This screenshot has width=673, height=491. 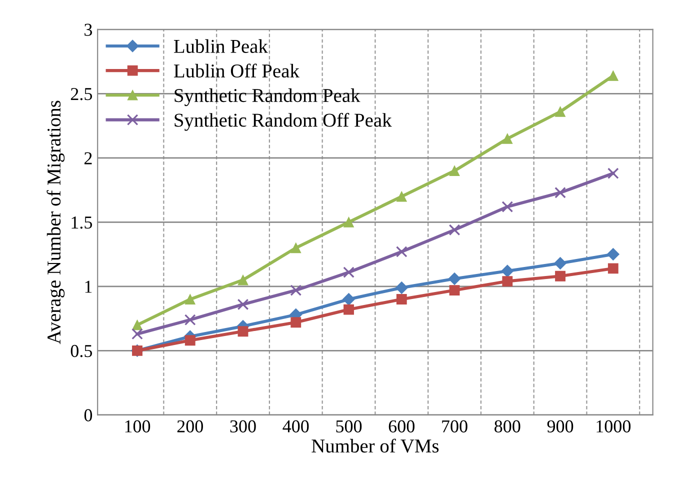 I want to click on x-tick-label: 700, so click(x=455, y=426).